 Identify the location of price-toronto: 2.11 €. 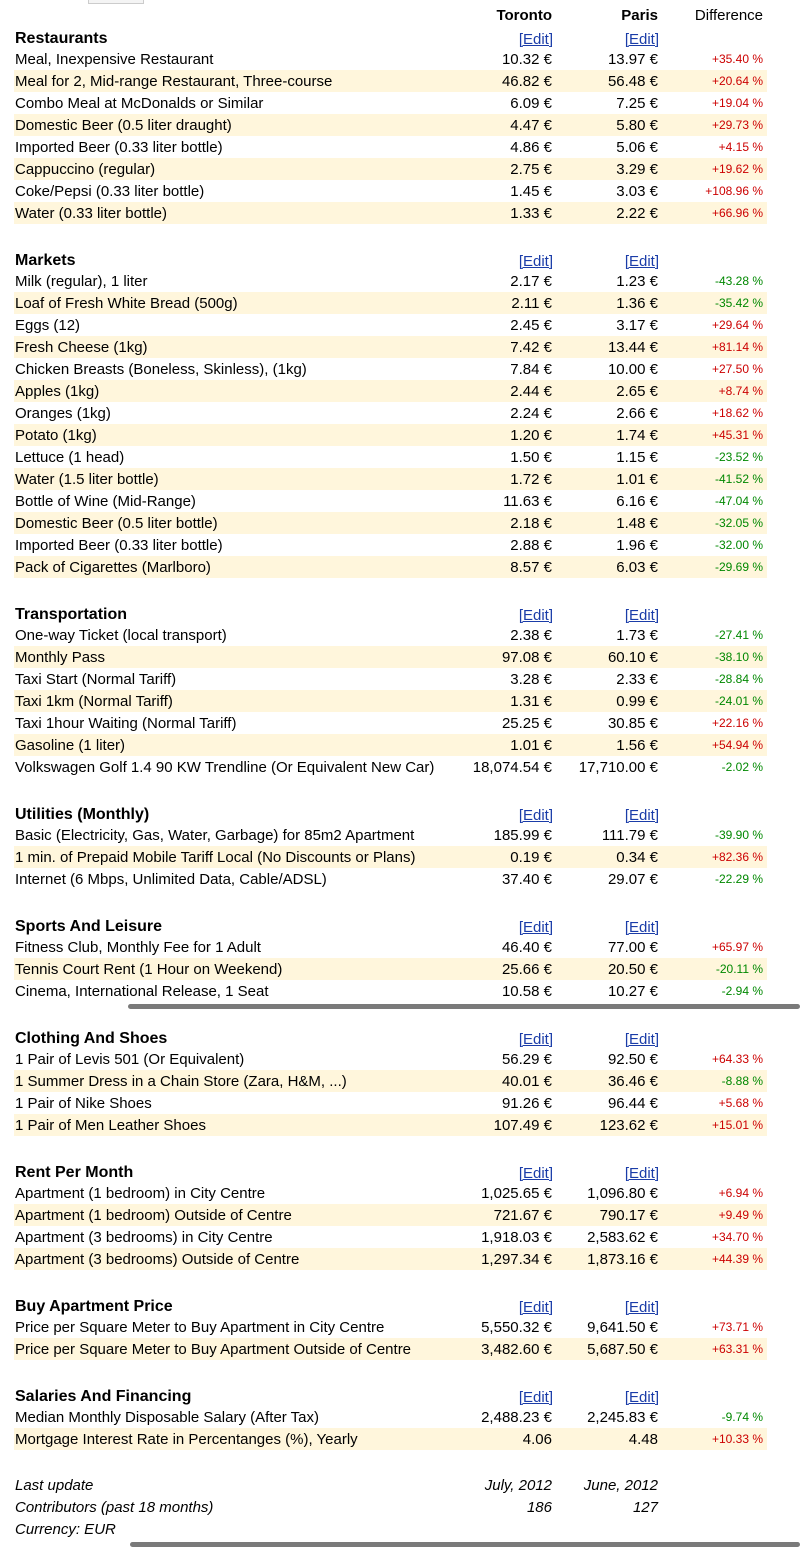
(512, 303).